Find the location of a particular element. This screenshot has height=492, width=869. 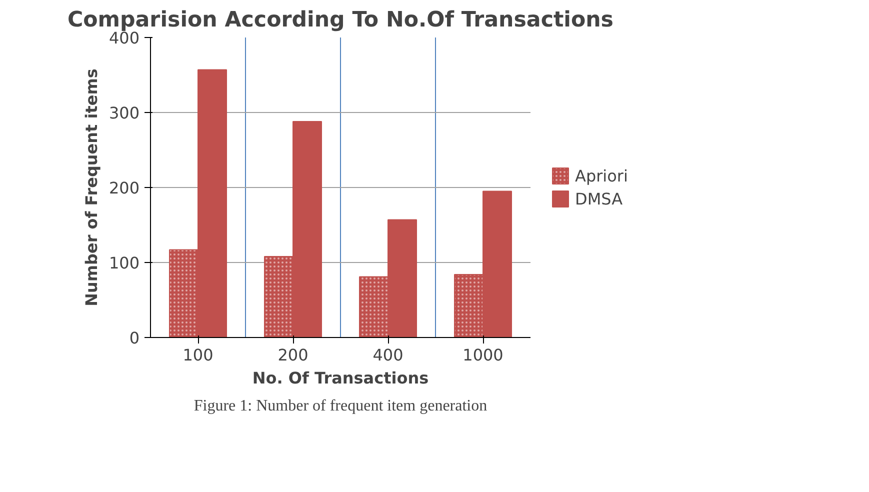

y-axis-title: Number of Frequent items is located at coordinates (91, 187).